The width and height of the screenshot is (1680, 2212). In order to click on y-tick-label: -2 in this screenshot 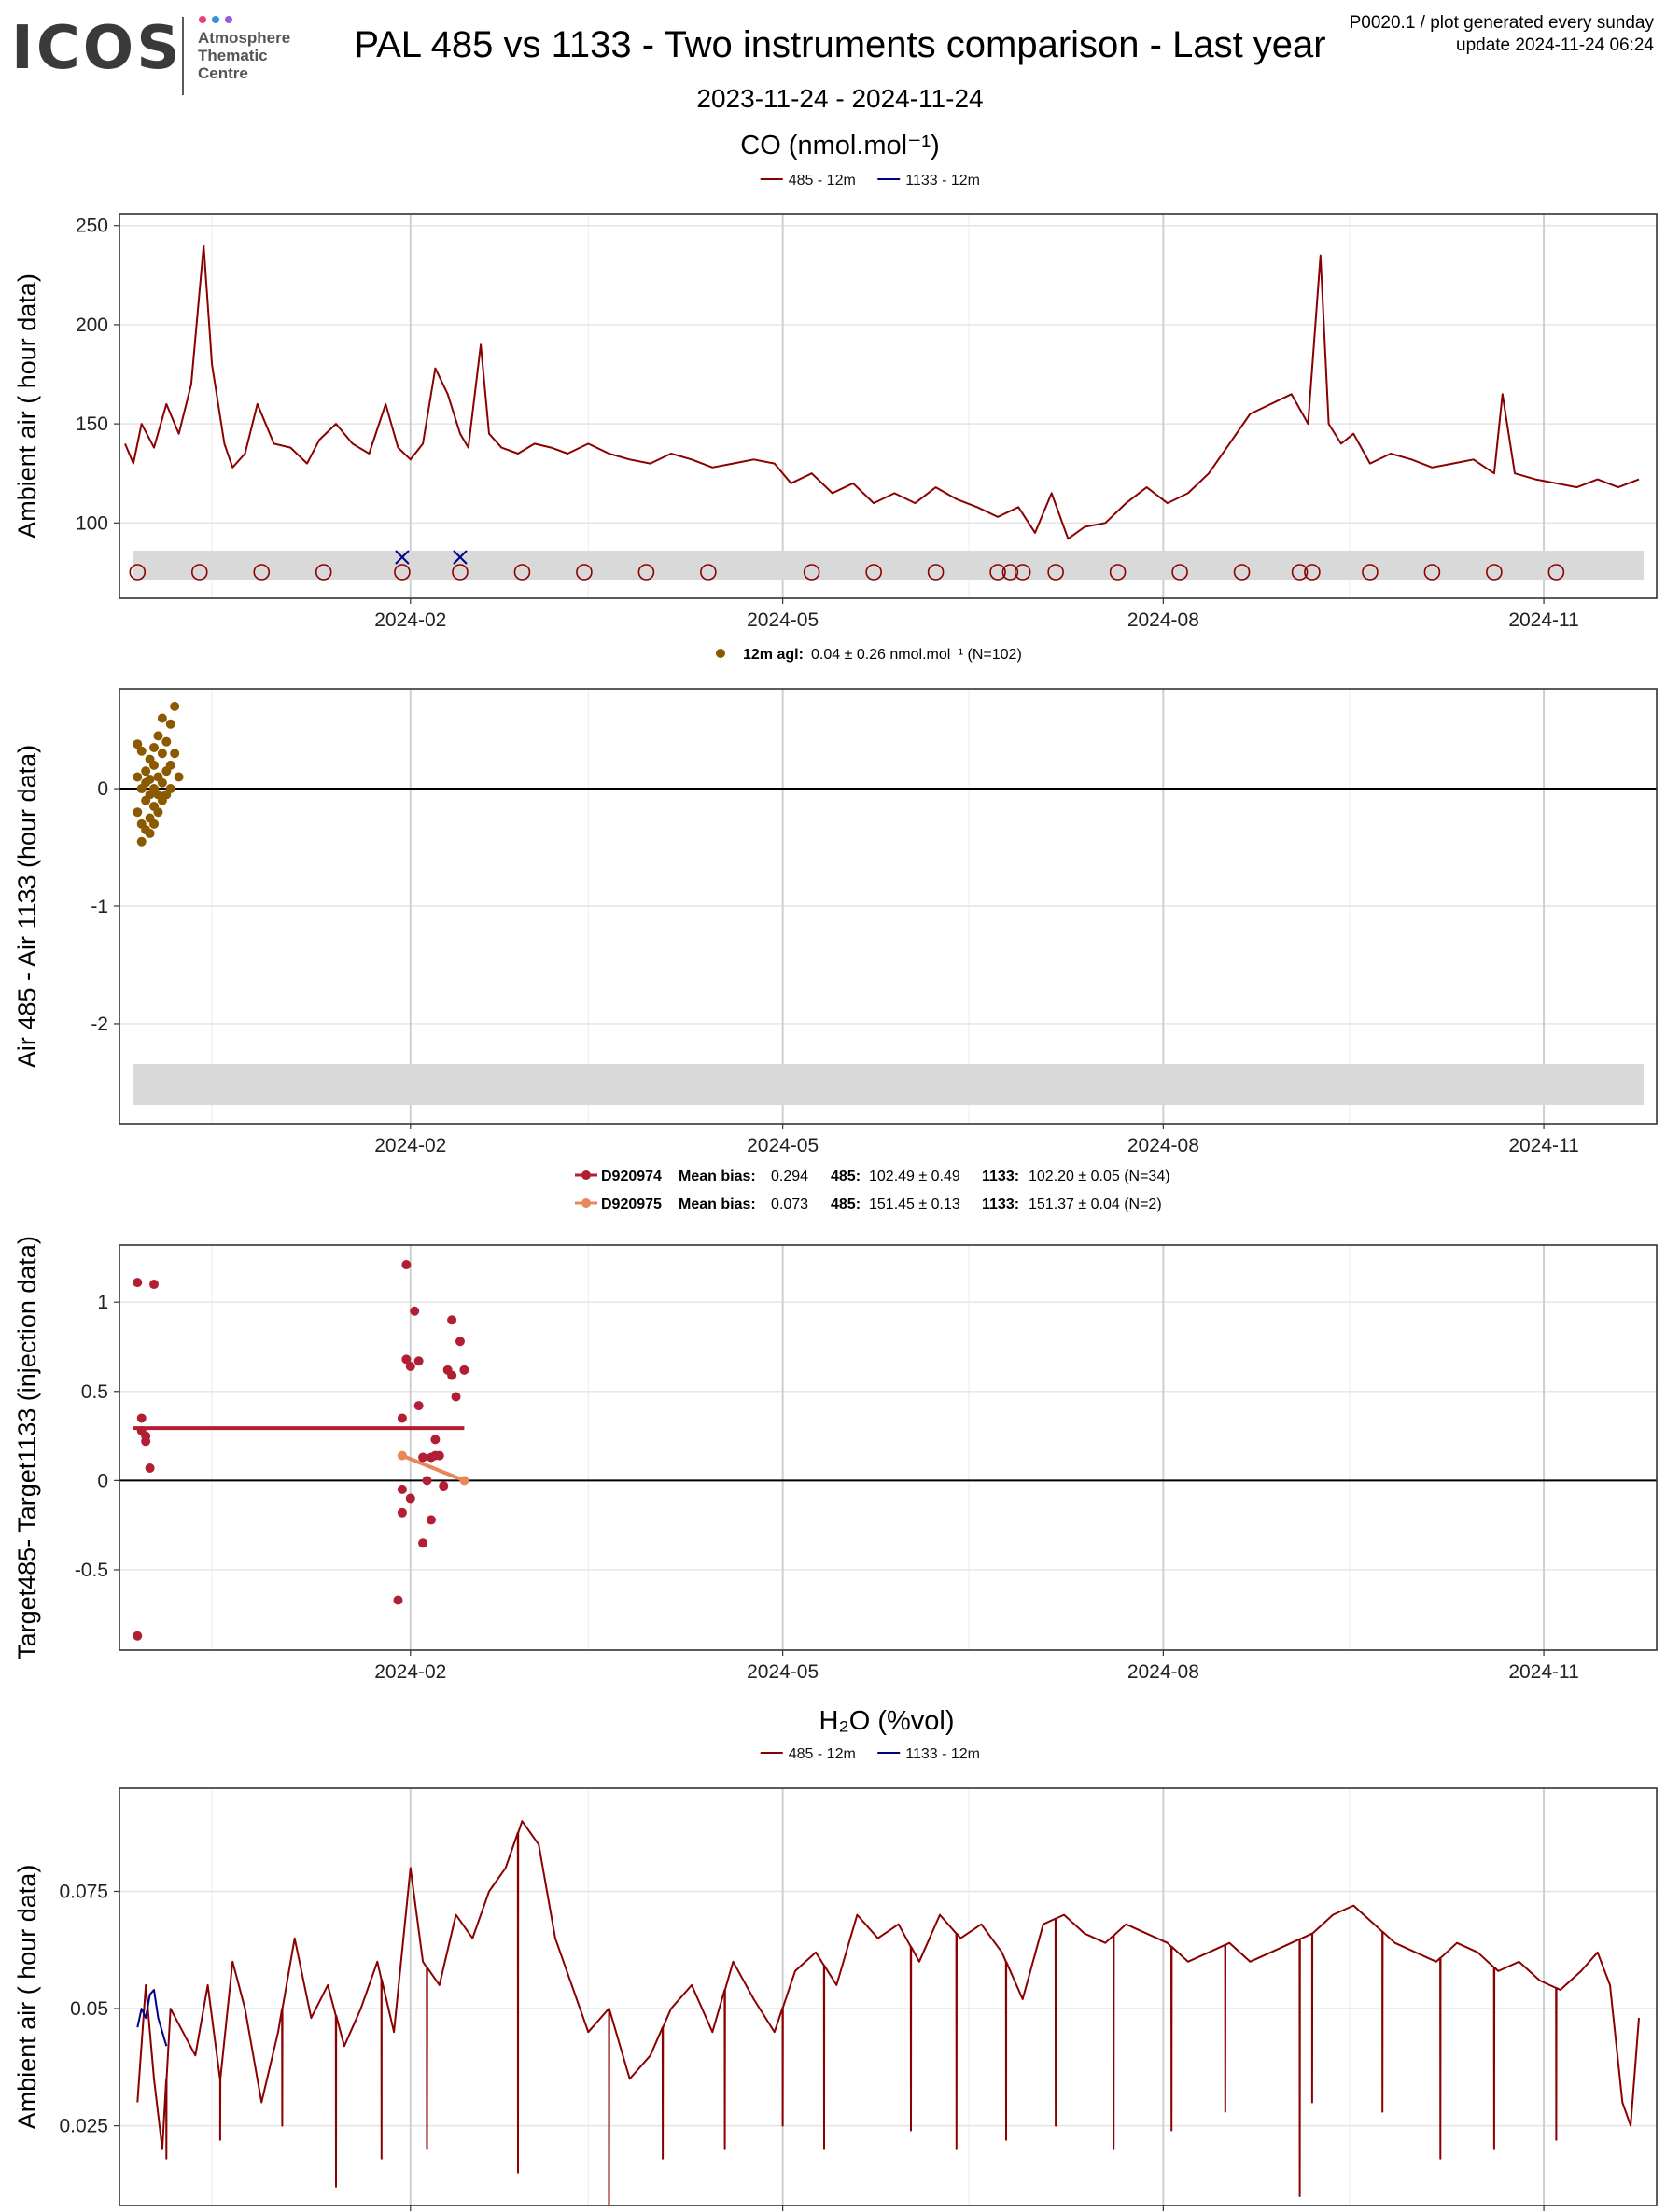, I will do `click(99, 1024)`.